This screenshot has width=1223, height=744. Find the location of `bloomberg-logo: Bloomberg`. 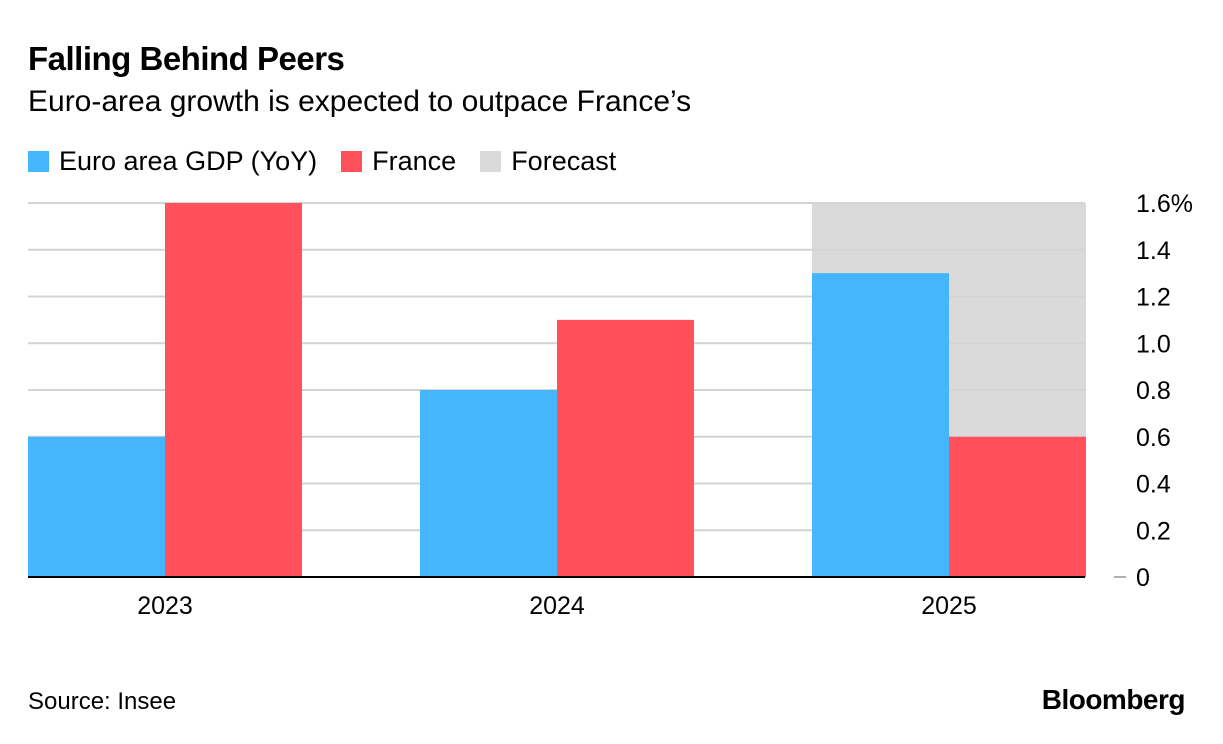

bloomberg-logo: Bloomberg is located at coordinates (1113, 699).